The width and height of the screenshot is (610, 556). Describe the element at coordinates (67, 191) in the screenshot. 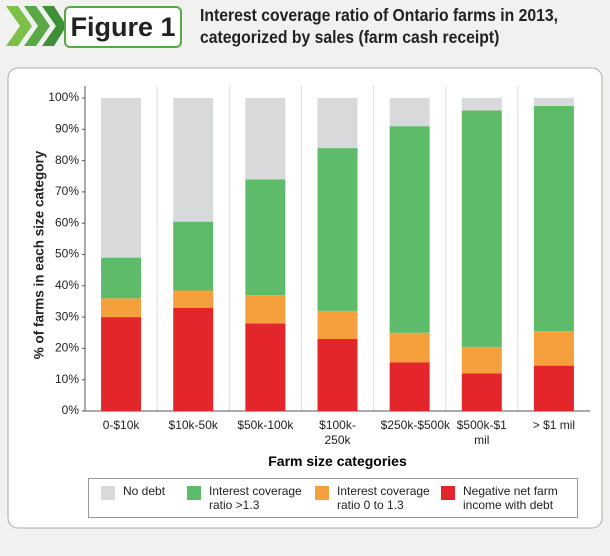

I see `y-tick-label: 70%` at that location.